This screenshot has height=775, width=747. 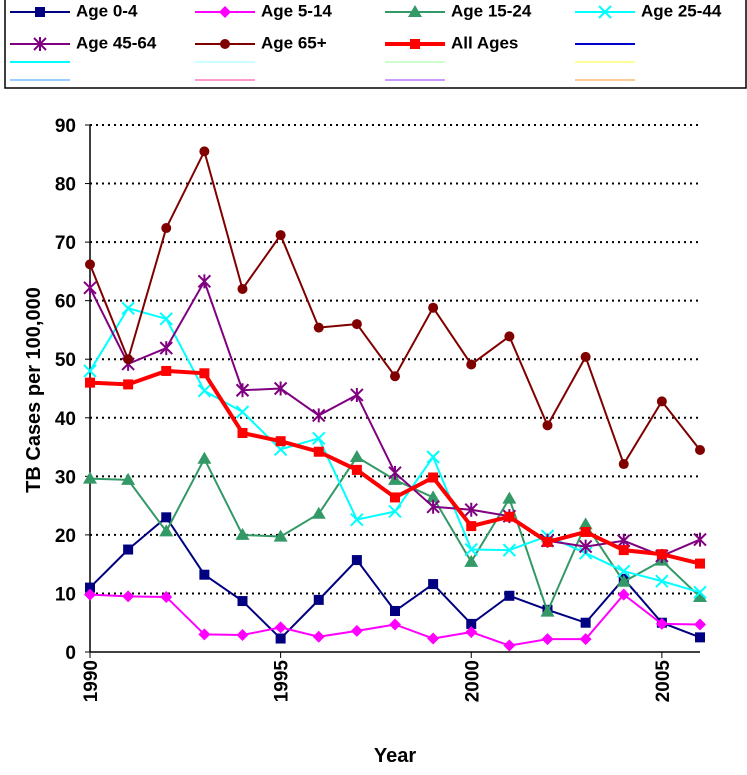 I want to click on x-tick-label: 1995, so click(x=282, y=681).